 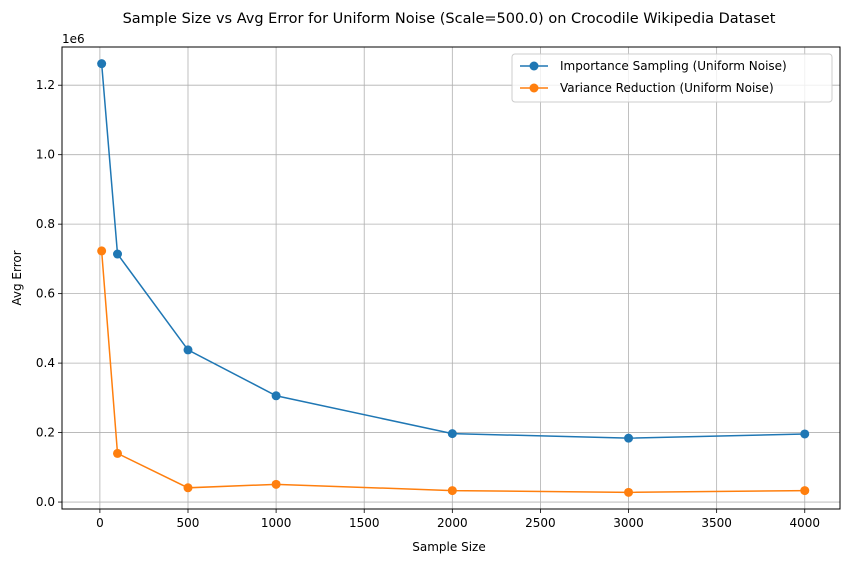 What do you see at coordinates (45, 224) in the screenshot?
I see `y-tick-label: 0.8` at bounding box center [45, 224].